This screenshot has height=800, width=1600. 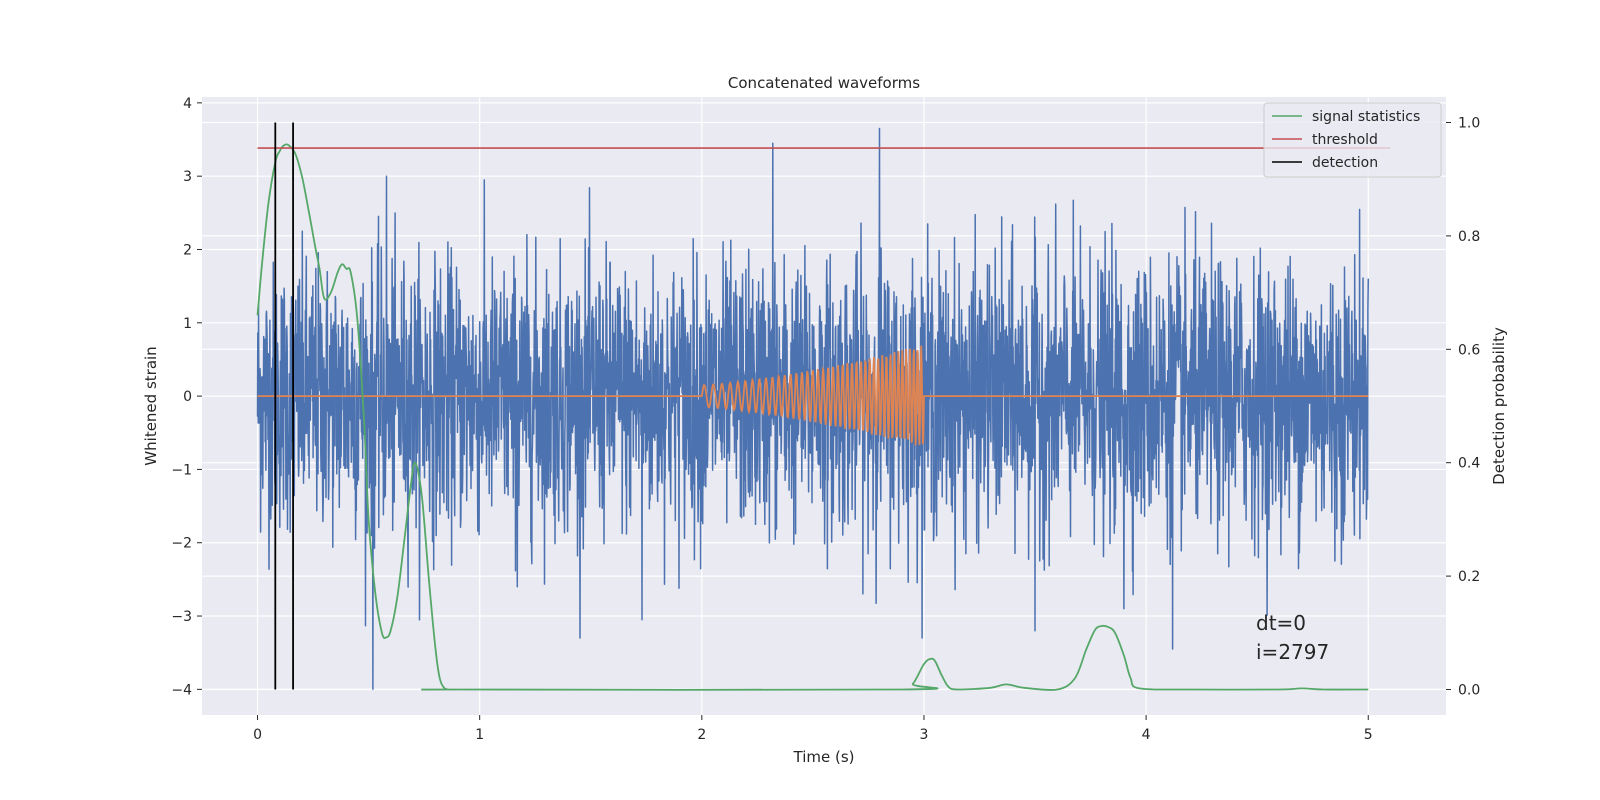 What do you see at coordinates (187, 250) in the screenshot?
I see `y-tick-label-6: 2` at bounding box center [187, 250].